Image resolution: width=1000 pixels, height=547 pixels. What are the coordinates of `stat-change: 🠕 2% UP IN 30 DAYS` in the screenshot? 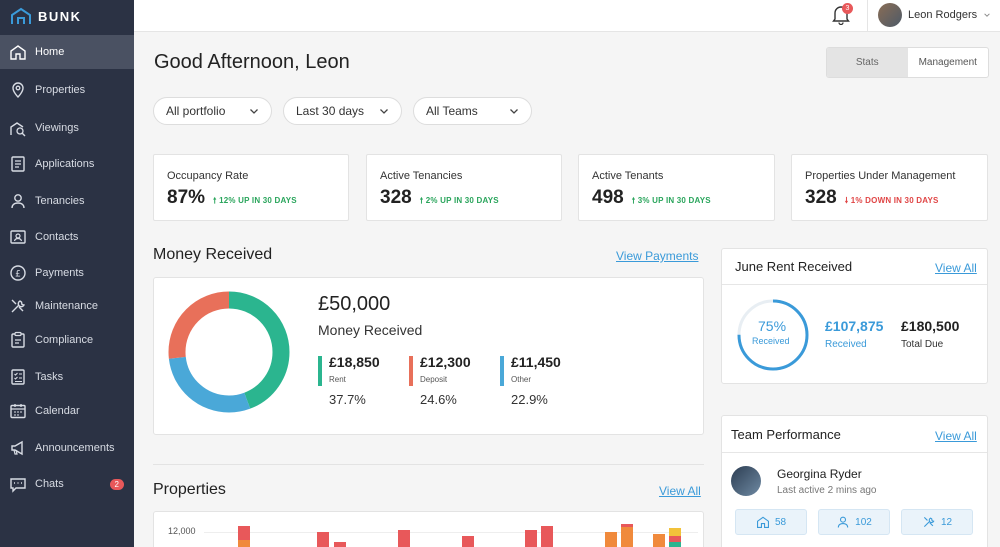 It's located at (459, 202).